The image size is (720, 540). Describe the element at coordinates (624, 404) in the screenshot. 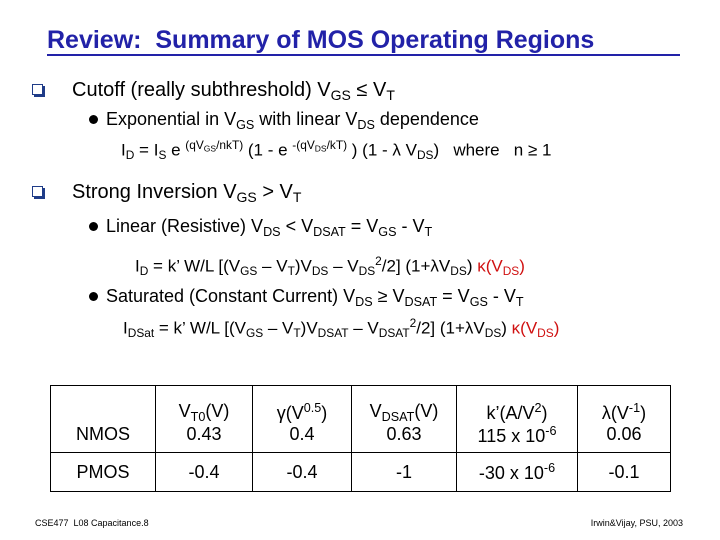

I see `header-cell: λ(V-1)` at that location.